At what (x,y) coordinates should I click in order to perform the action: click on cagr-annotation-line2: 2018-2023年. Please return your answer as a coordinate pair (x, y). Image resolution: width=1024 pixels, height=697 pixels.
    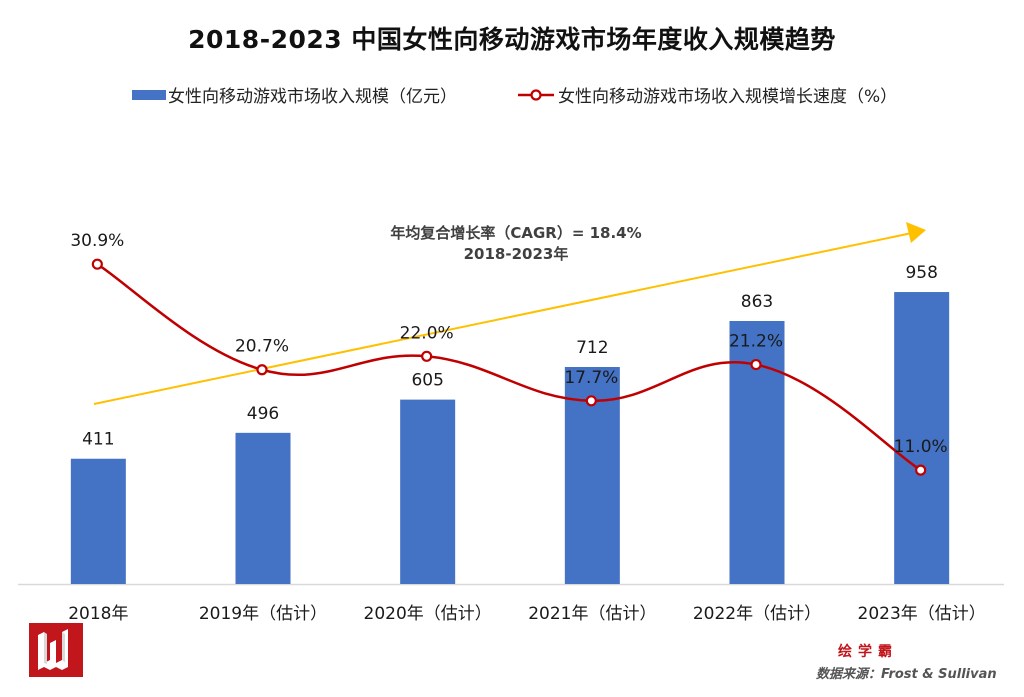
    Looking at the image, I should click on (516, 254).